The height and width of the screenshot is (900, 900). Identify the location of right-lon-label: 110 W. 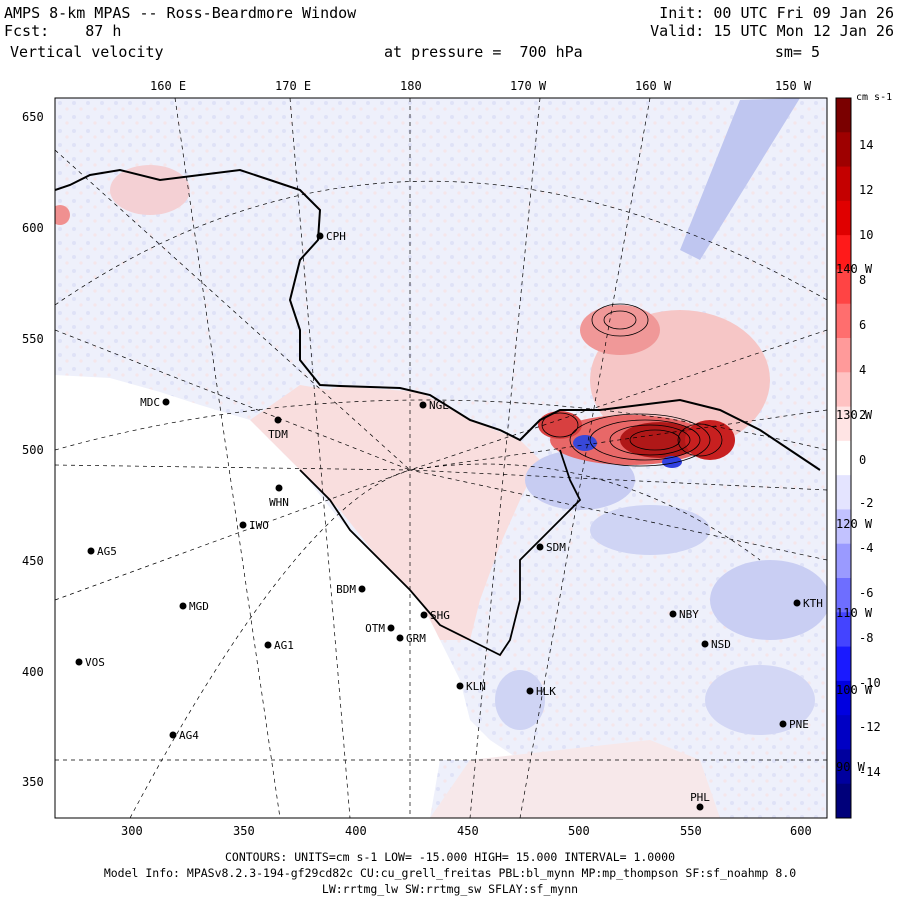
(854, 613).